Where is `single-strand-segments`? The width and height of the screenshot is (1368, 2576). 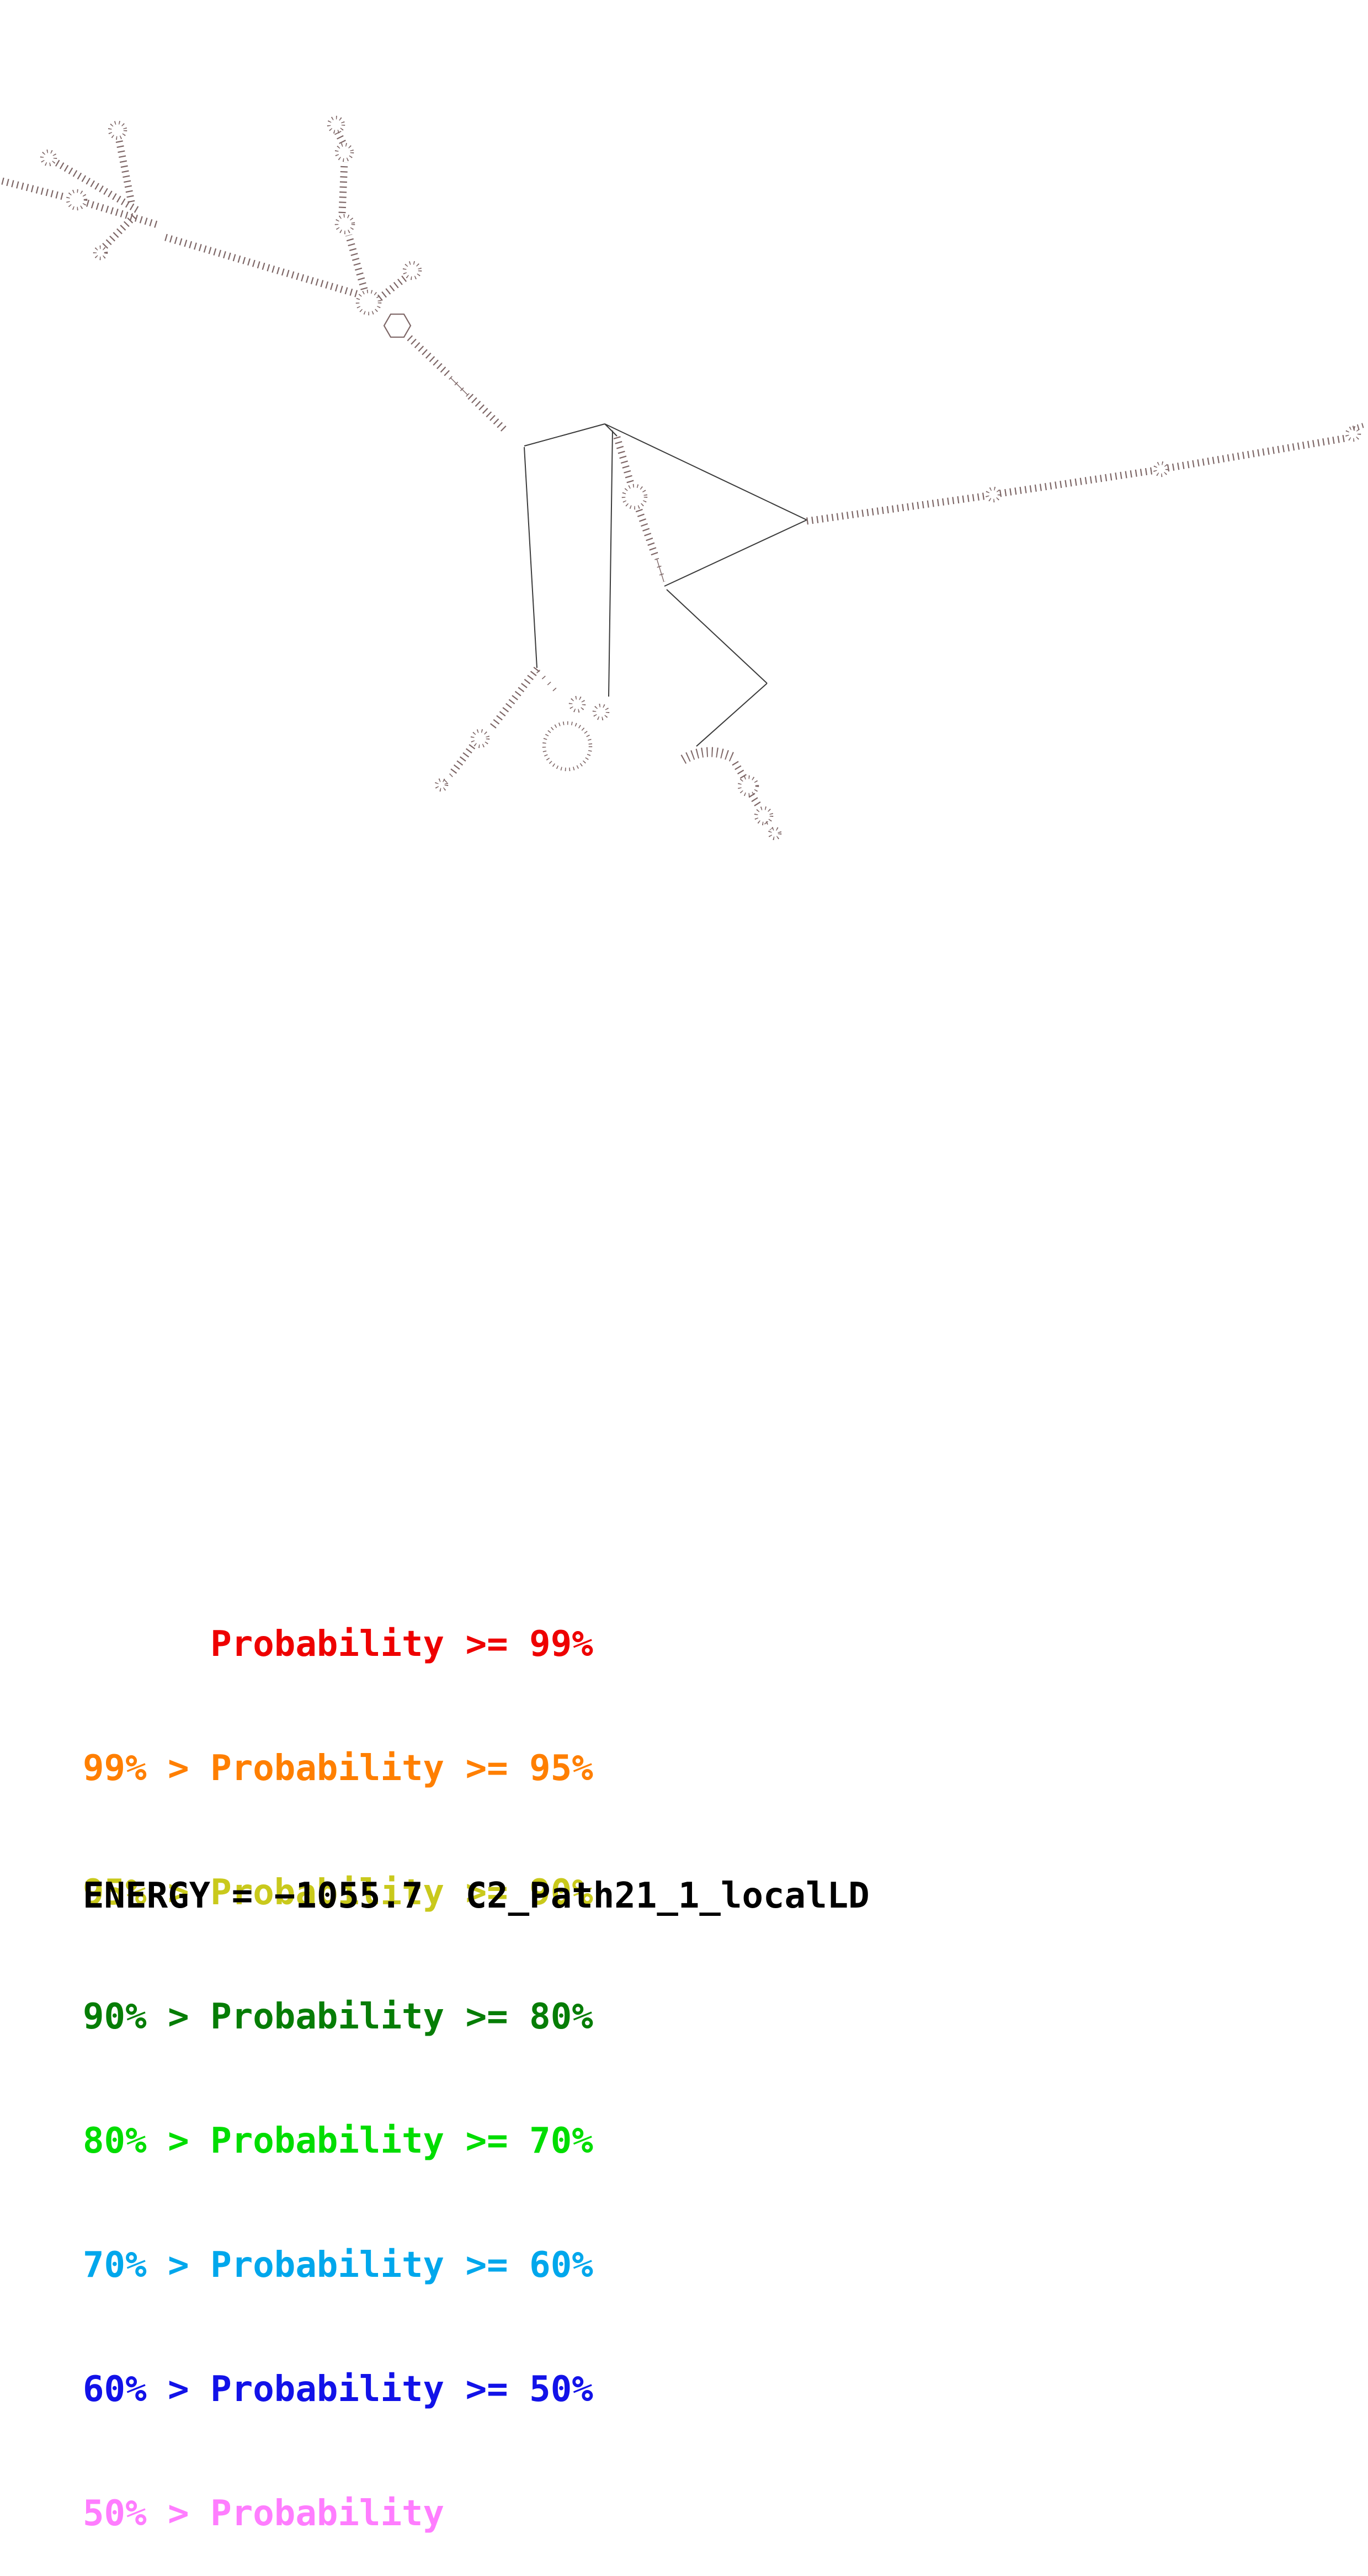
single-strand-segments is located at coordinates (609, 603).